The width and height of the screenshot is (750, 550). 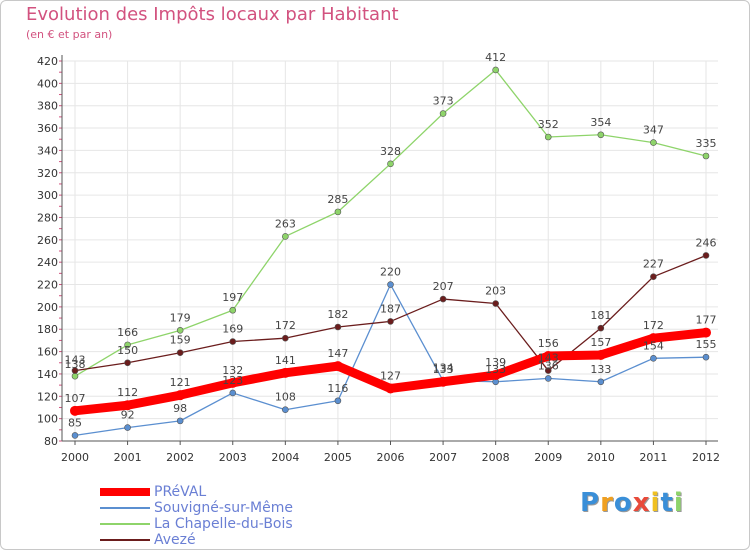 I want to click on data-label-preval-2010: 157, so click(x=600, y=342).